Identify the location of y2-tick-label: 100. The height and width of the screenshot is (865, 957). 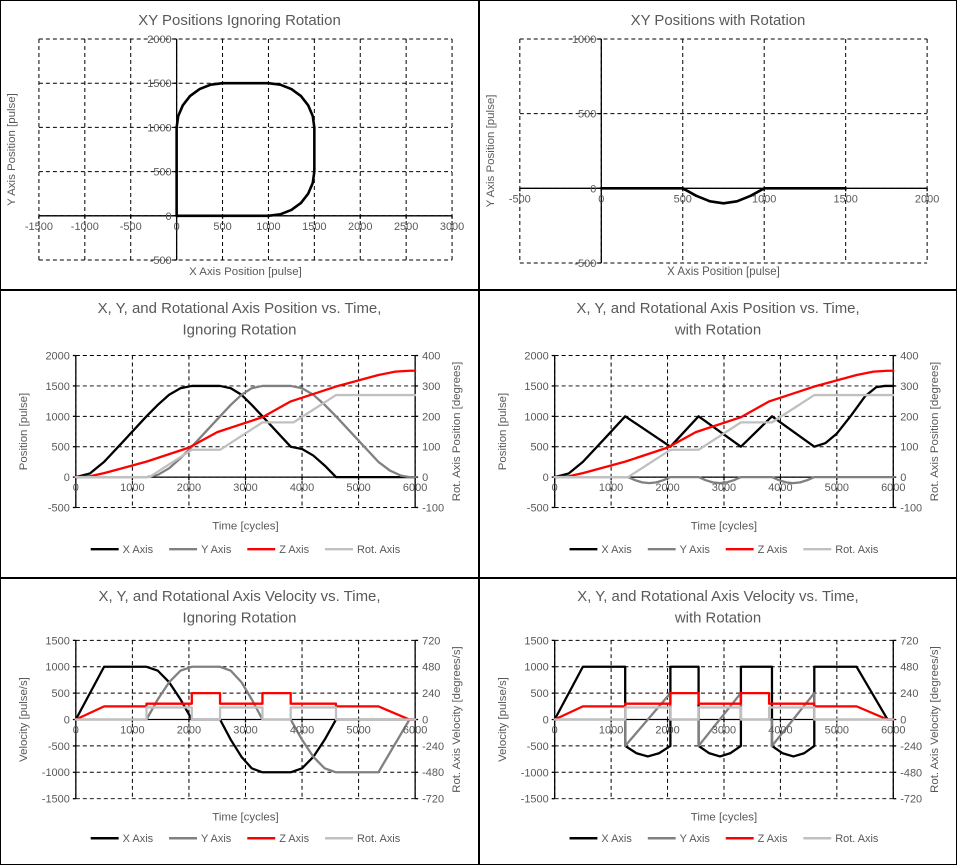
(909, 448).